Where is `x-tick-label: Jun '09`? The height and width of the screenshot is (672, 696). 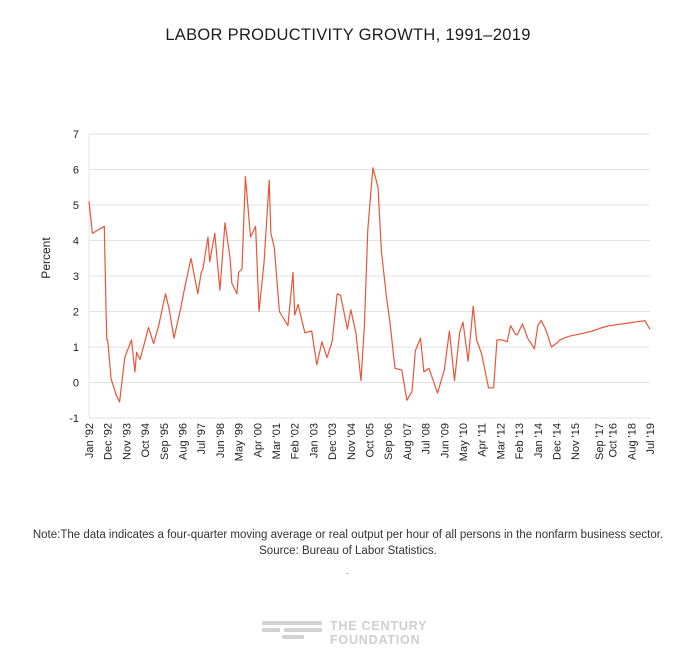
x-tick-label: Jun '09 is located at coordinates (445, 440).